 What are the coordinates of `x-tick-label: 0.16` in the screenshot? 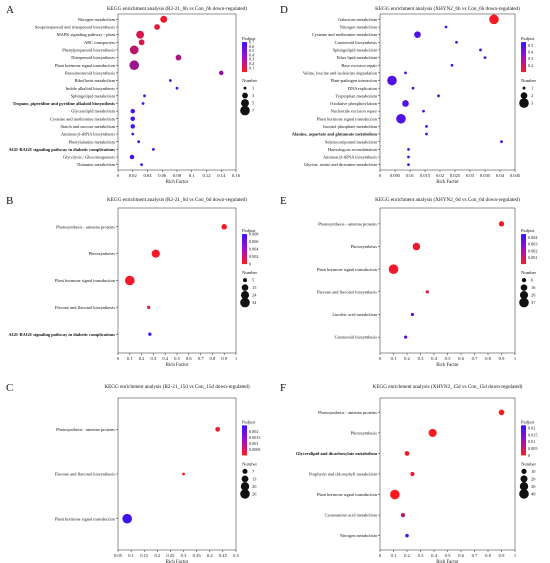 It's located at (236, 175).